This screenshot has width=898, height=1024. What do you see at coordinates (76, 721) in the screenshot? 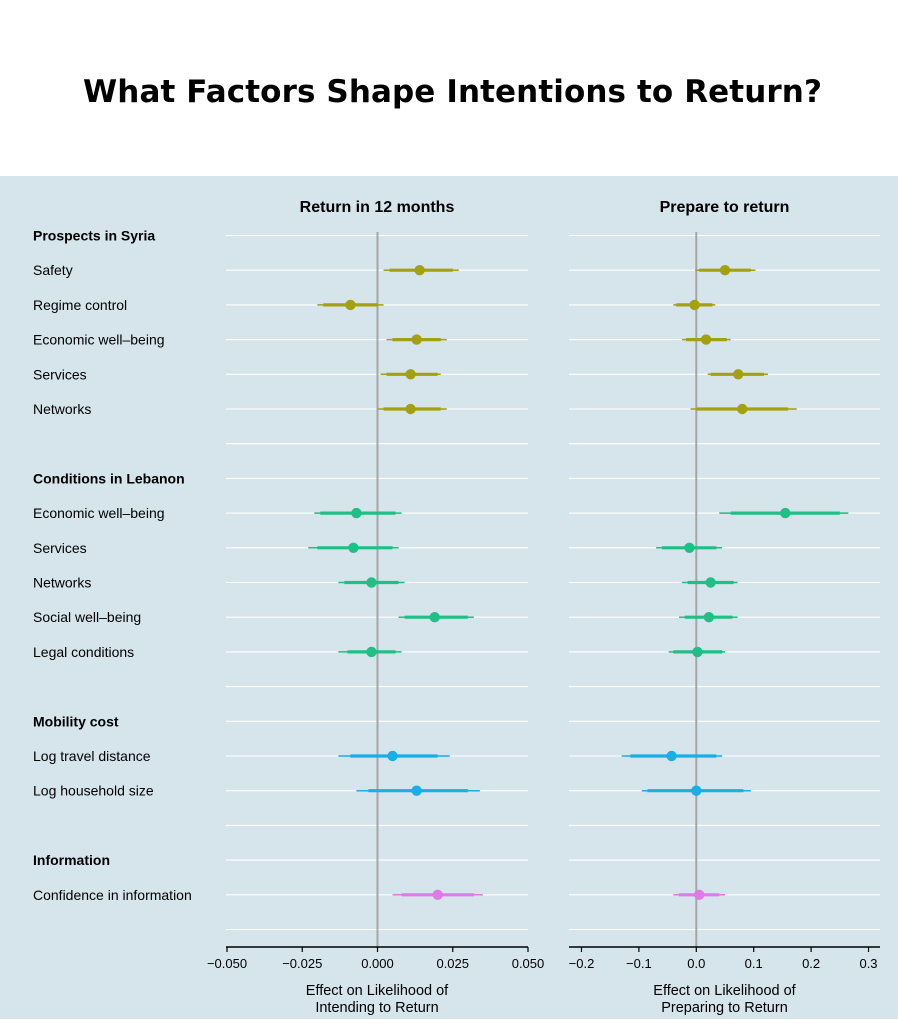
I see `group-heading: Mobility cost` at bounding box center [76, 721].